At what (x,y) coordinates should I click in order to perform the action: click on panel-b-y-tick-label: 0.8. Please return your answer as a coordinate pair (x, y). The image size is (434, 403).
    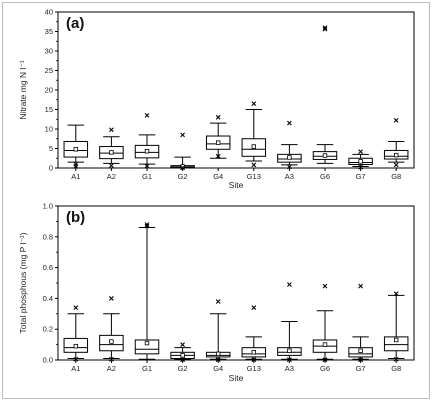
    Looking at the image, I should click on (48, 236).